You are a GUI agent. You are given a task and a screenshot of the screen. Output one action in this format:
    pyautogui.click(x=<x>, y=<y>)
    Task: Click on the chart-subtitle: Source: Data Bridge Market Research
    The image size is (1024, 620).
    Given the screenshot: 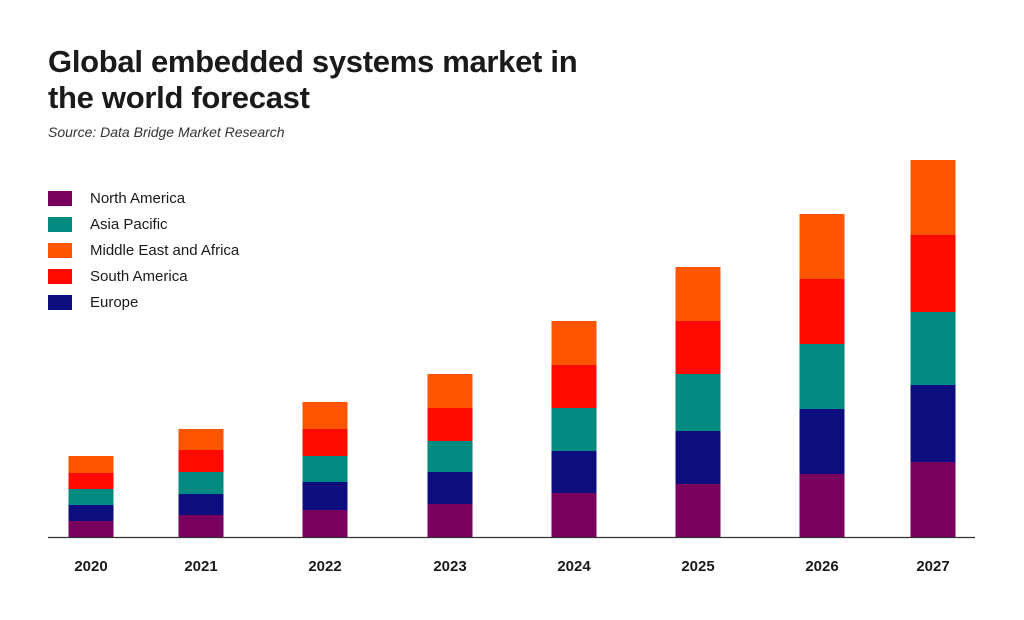 What is the action you would take?
    pyautogui.click(x=166, y=132)
    